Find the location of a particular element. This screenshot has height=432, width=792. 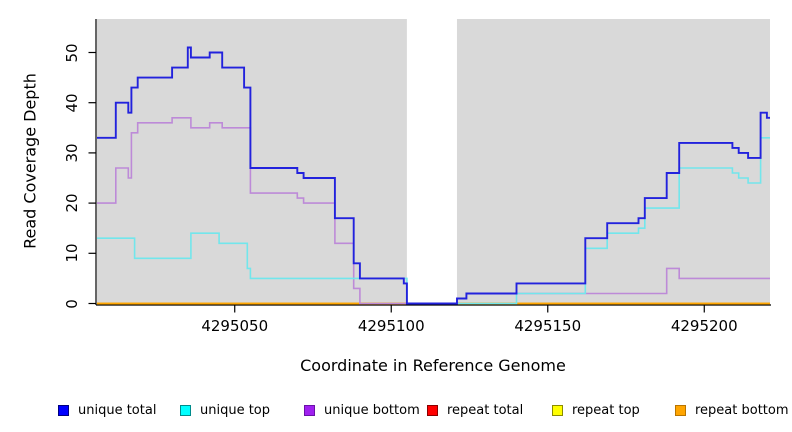

legend-swatch-repeat-top is located at coordinates (557, 410).